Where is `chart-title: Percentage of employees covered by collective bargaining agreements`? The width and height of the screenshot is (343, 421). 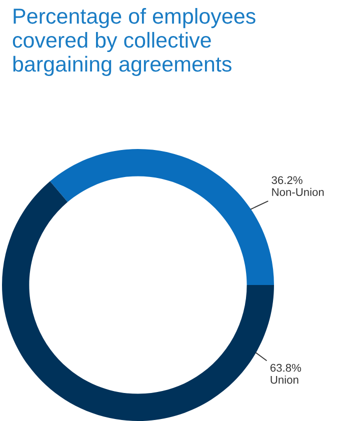 chart-title: Percentage of employees covered by collective bargaining agreements is located at coordinates (134, 42).